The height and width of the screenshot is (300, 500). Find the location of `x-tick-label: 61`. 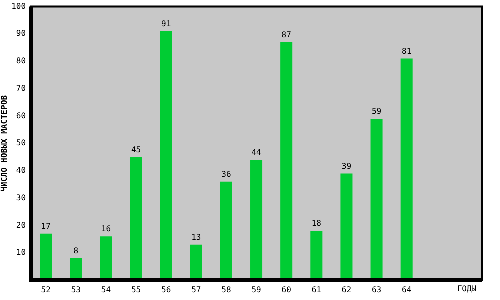

x-tick-label: 61 is located at coordinates (317, 289).